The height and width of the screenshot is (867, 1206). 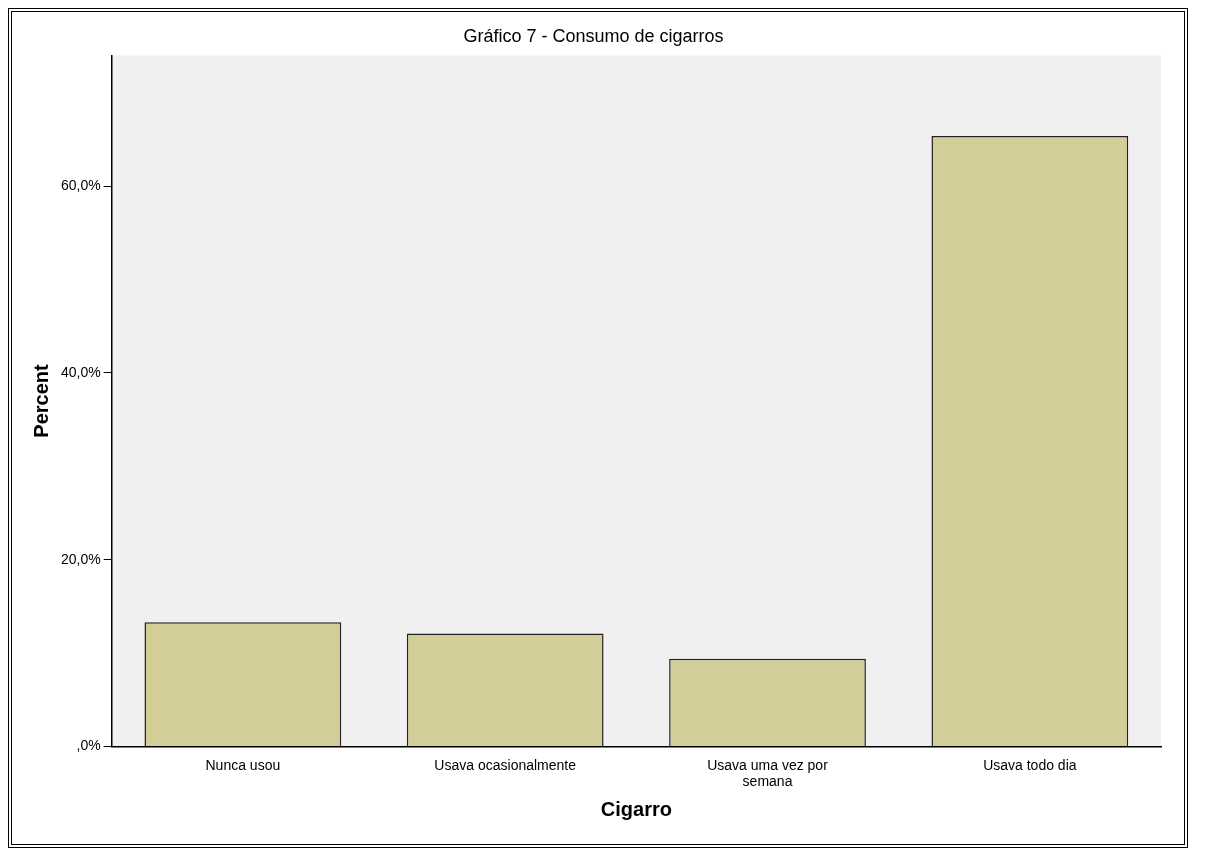 What do you see at coordinates (243, 764) in the screenshot?
I see `x-tick-label: Nunca usou` at bounding box center [243, 764].